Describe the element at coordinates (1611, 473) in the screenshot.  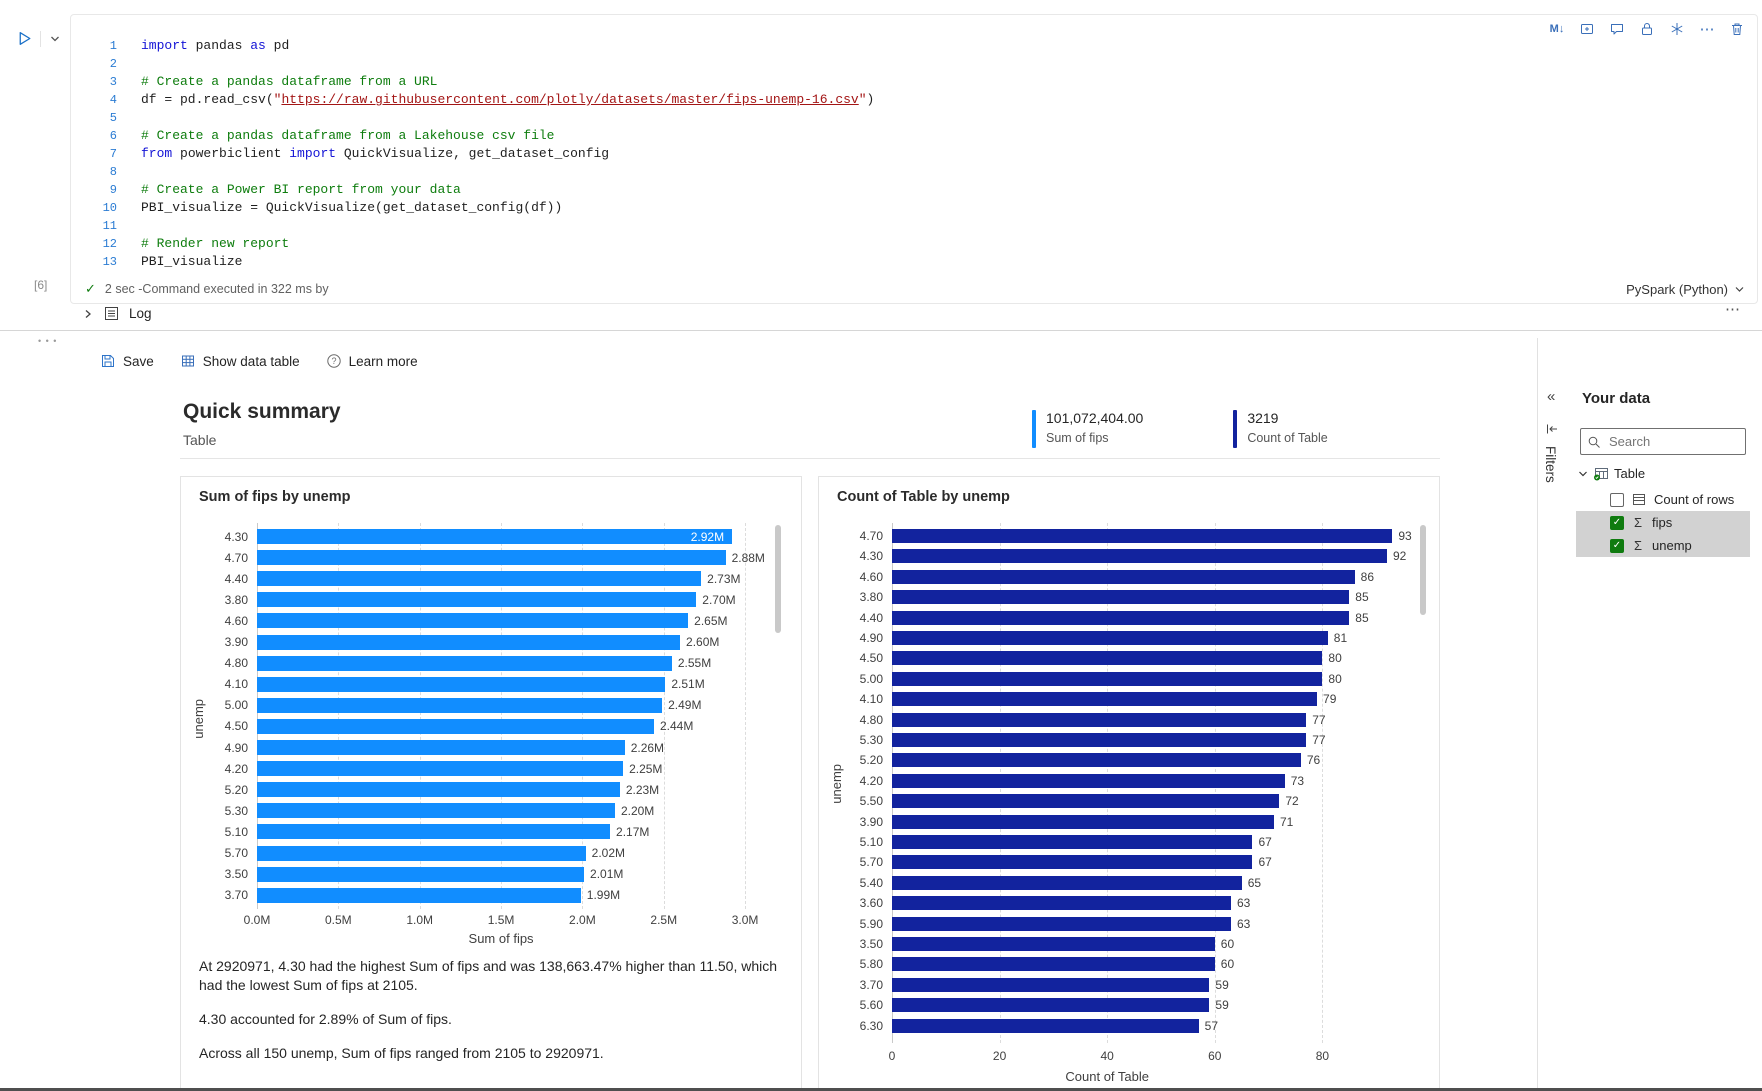
I see `table-tree-node: Table` at that location.